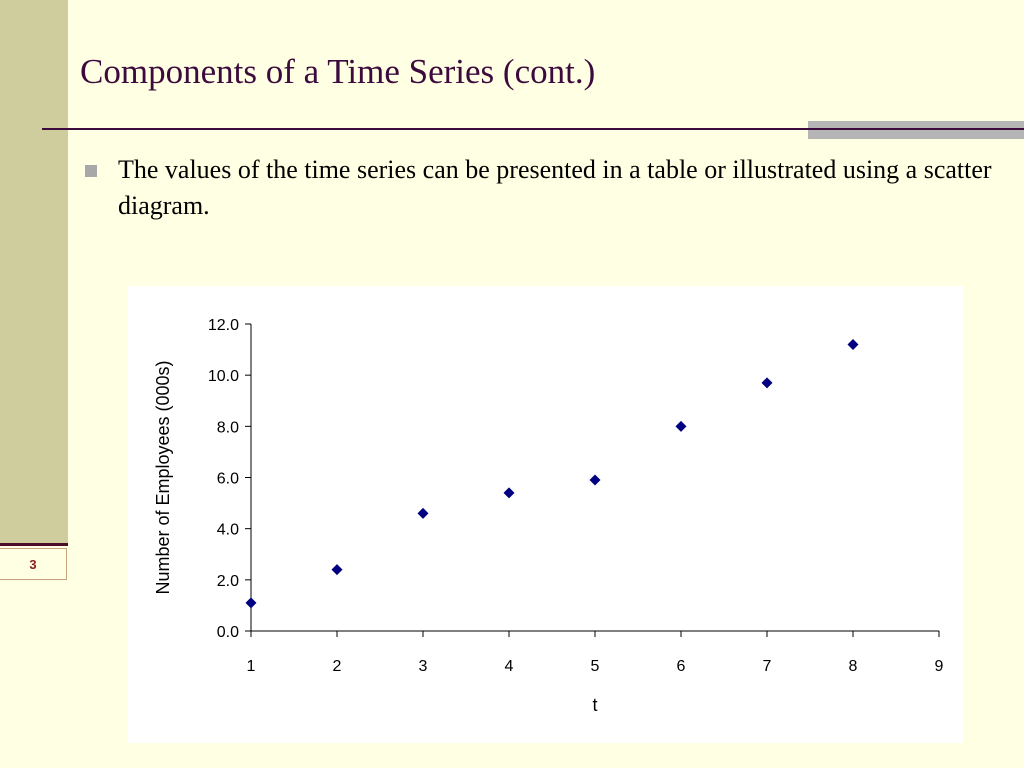  I want to click on y-tick-label: 6.0, so click(228, 479).